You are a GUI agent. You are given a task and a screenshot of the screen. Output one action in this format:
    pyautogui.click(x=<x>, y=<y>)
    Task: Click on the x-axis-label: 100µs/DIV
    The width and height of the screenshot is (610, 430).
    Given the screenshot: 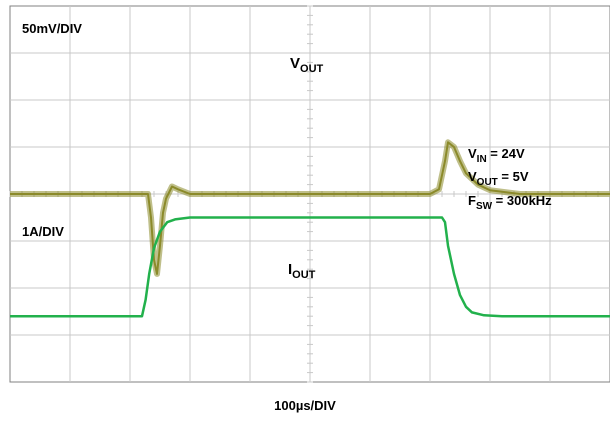 What is the action you would take?
    pyautogui.click(x=305, y=405)
    